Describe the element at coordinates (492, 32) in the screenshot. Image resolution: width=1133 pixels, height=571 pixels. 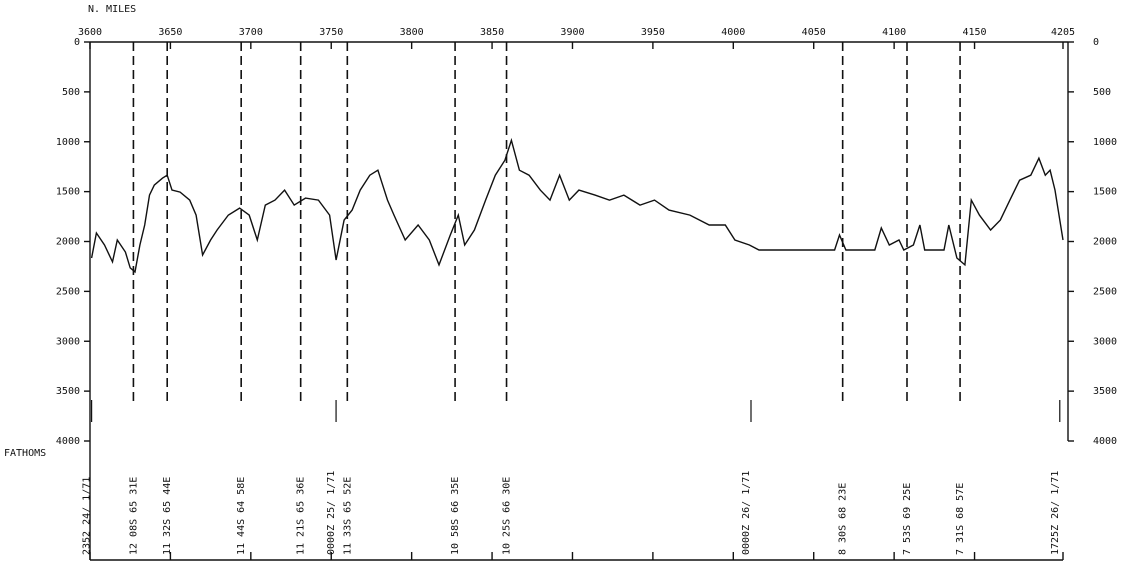
I see `x-tick-label: 3850` at that location.